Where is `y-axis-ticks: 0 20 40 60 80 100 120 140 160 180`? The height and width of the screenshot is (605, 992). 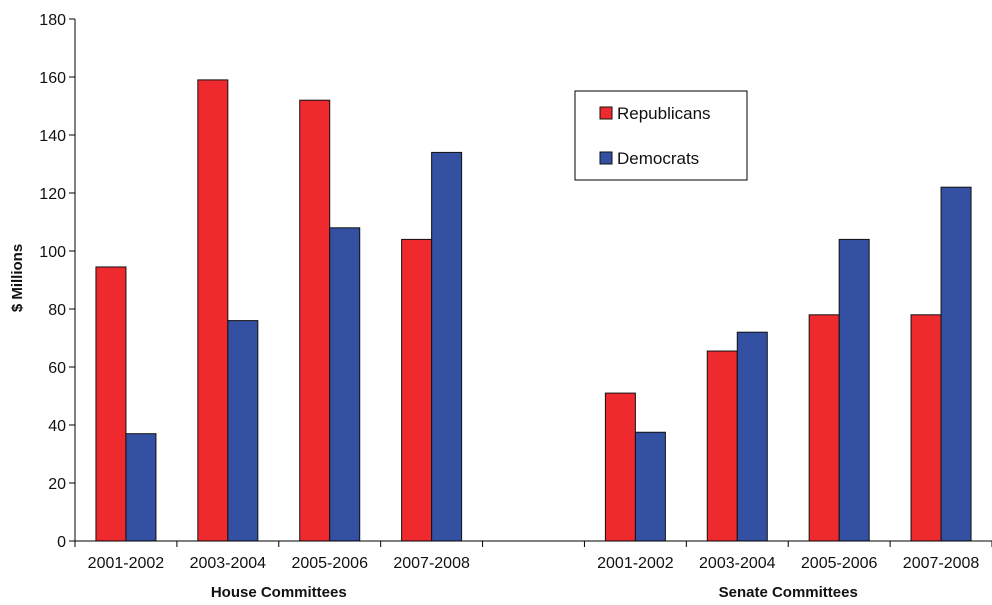
y-axis-ticks: 0 20 40 60 80 100 120 140 160 180 is located at coordinates (57, 281).